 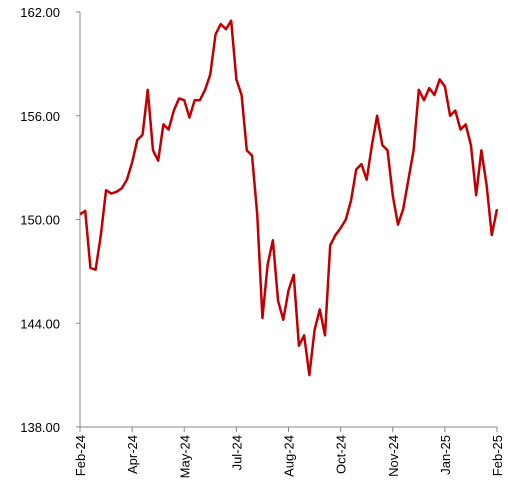 What do you see at coordinates (445, 455) in the screenshot?
I see `x-tick-label: Jan-25` at bounding box center [445, 455].